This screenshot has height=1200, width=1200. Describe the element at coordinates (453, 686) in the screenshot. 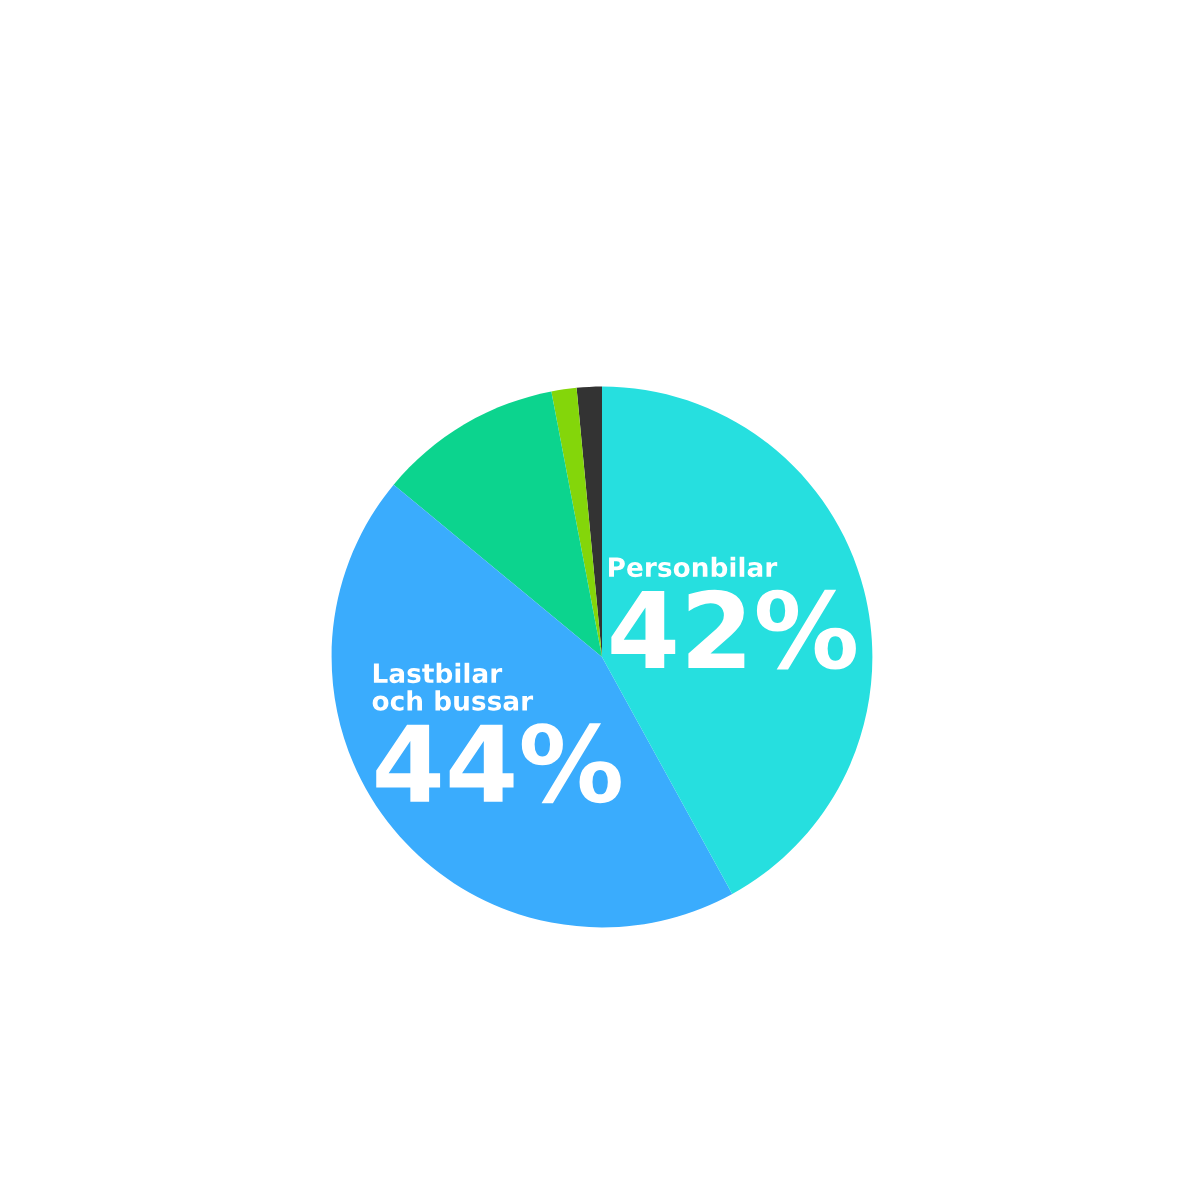

I see `slice-label: Lastbilar och bussar` at that location.